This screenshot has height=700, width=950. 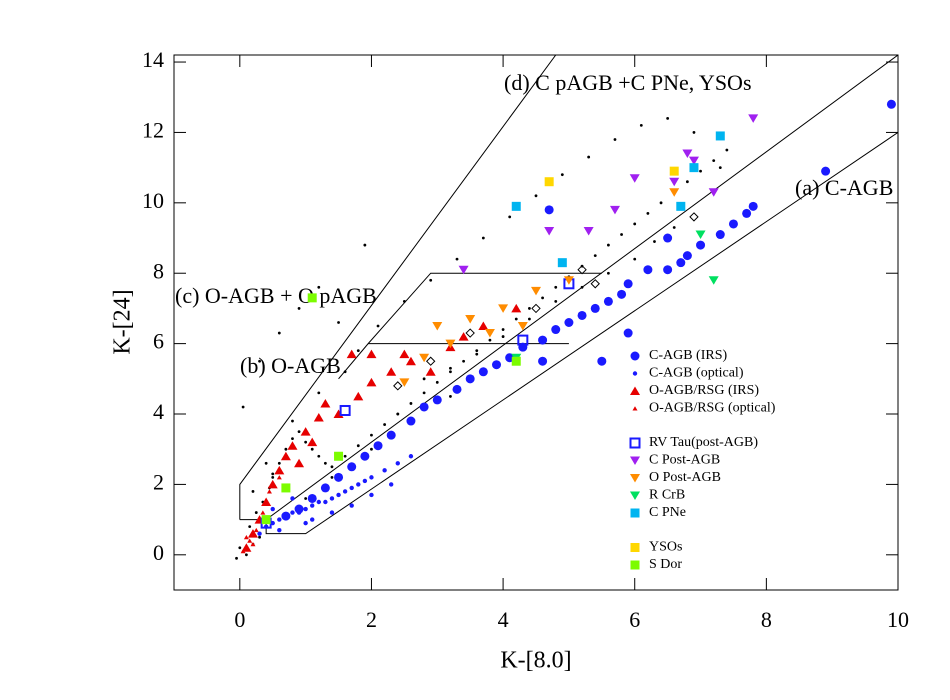 What do you see at coordinates (656, 564) in the screenshot?
I see `legend-item: S Dor` at bounding box center [656, 564].